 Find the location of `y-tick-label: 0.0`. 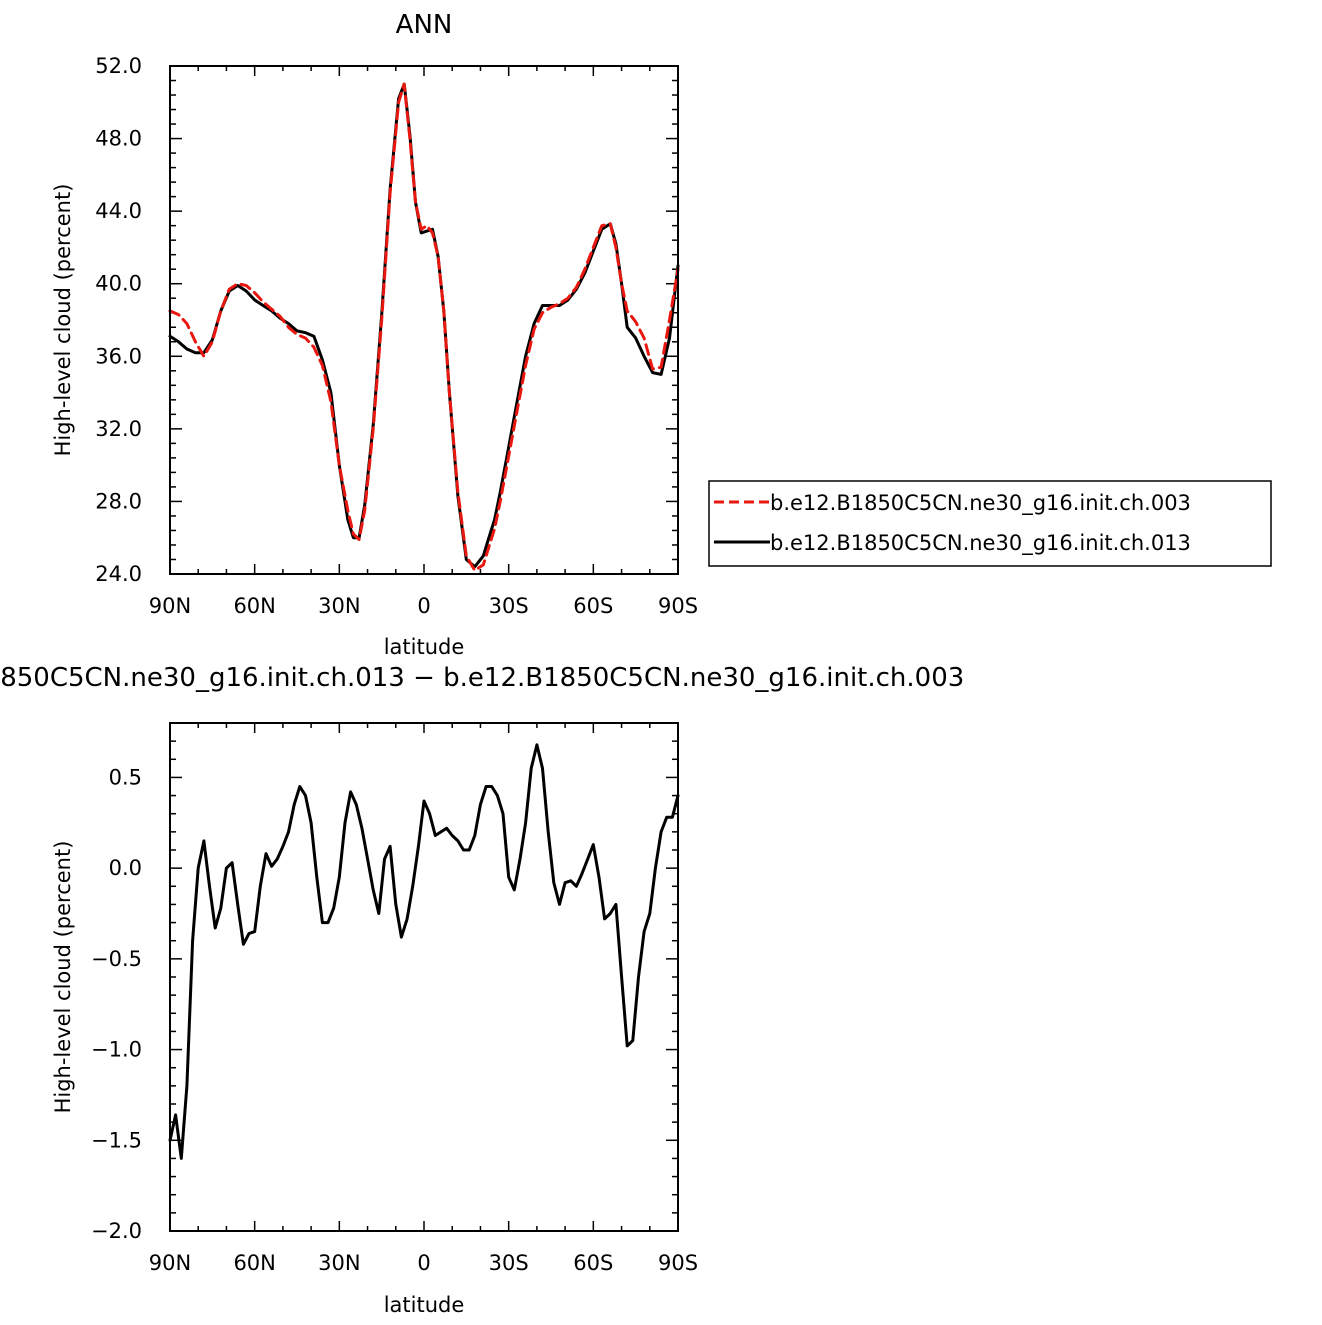

y-tick-label: 0.0 is located at coordinates (125, 868).